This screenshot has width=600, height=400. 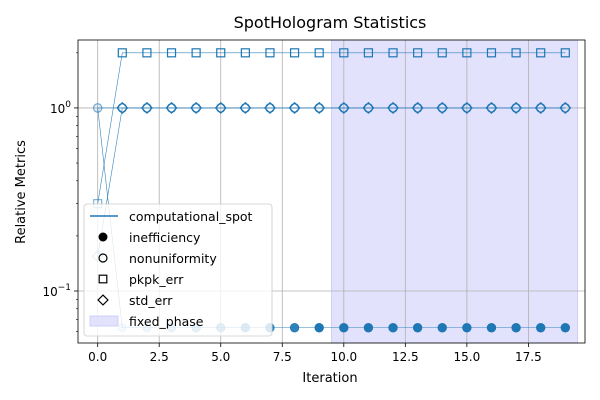 I want to click on legend-label: computational_spot, so click(x=191, y=216).